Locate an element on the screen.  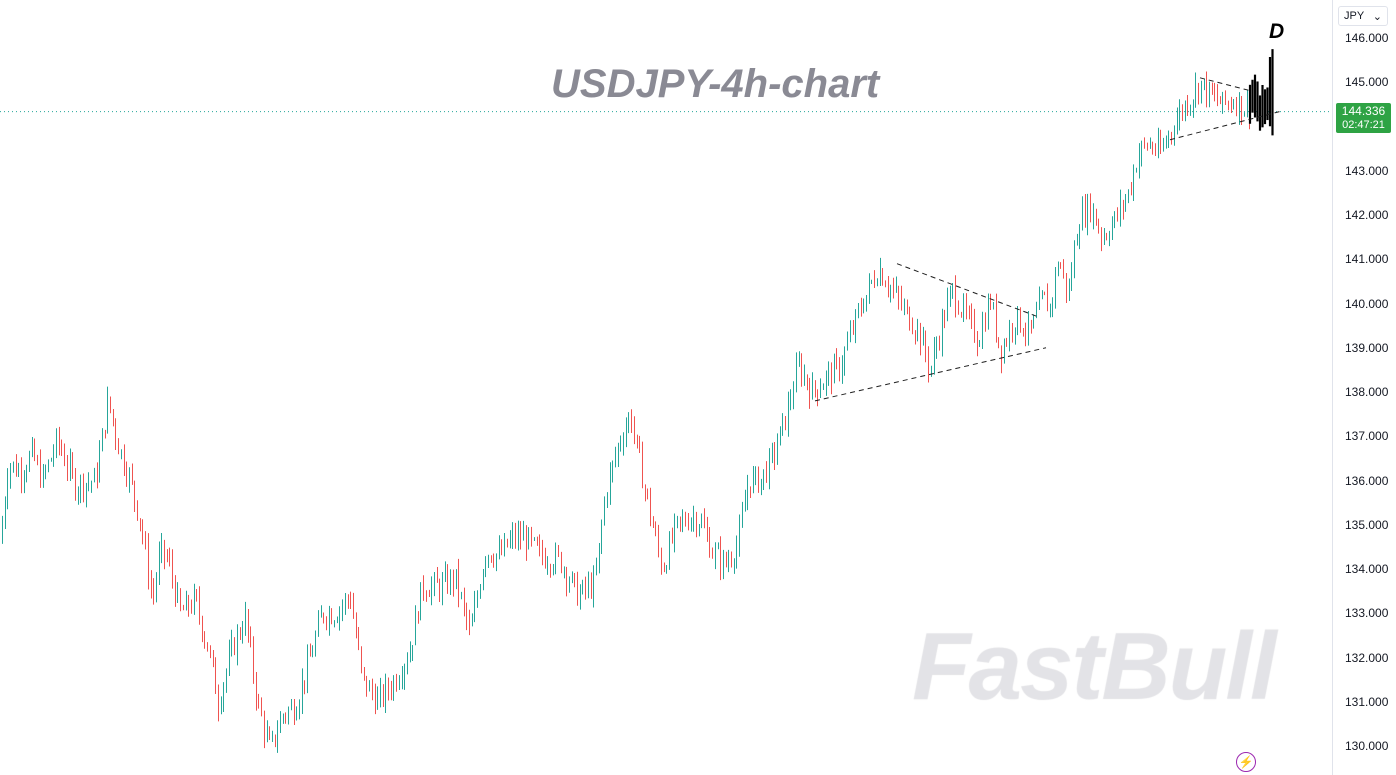
price-tick-label: 132.000 is located at coordinates (1367, 657).